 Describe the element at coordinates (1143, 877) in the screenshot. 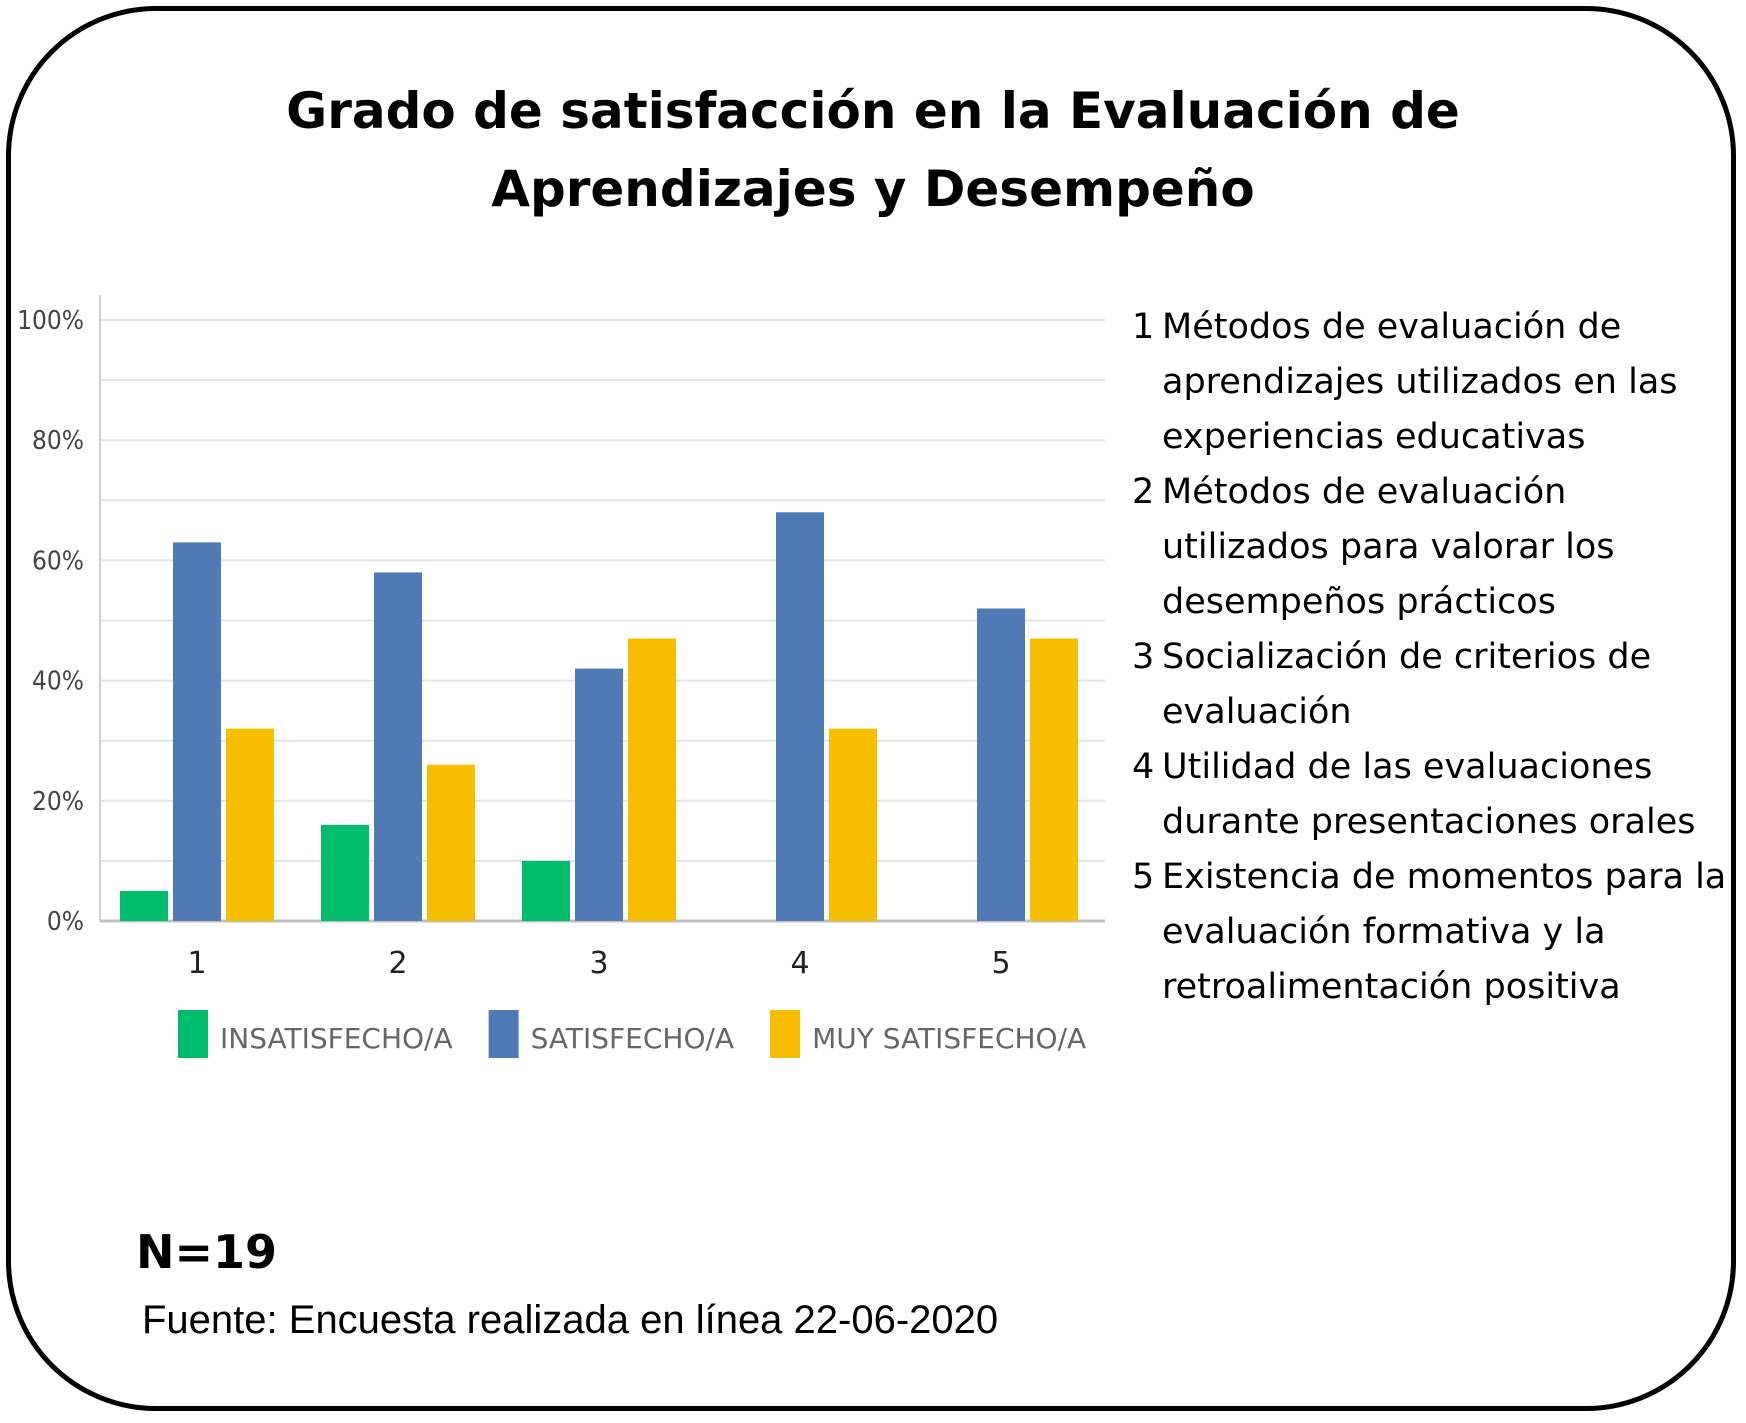

I see `description-number: 5` at that location.